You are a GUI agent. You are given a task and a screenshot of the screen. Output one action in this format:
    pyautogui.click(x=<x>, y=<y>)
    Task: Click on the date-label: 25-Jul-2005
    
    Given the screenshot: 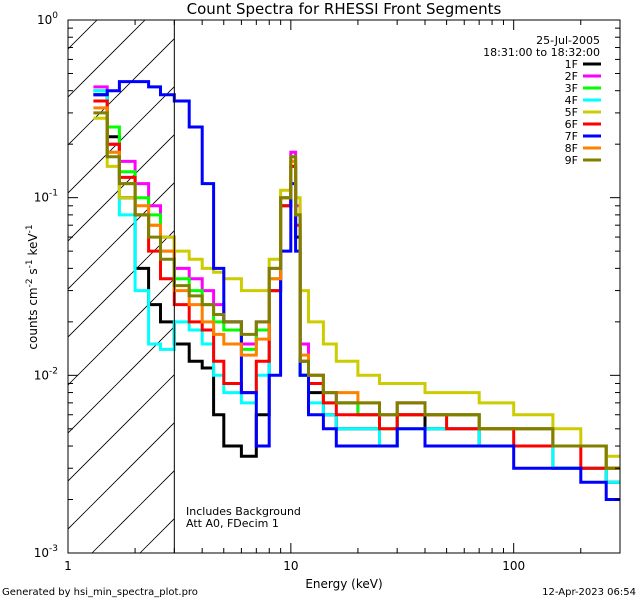 What is the action you would take?
    pyautogui.click(x=568, y=40)
    